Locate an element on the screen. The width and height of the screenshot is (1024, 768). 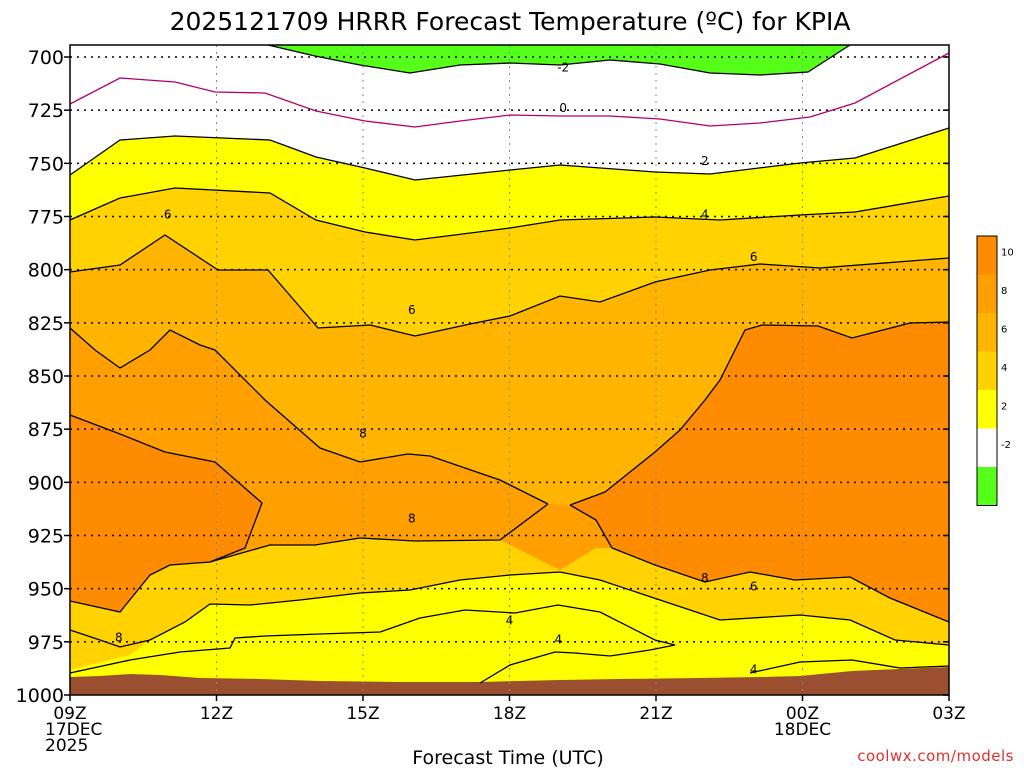
x-tick-label: 21Z is located at coordinates (655, 714).